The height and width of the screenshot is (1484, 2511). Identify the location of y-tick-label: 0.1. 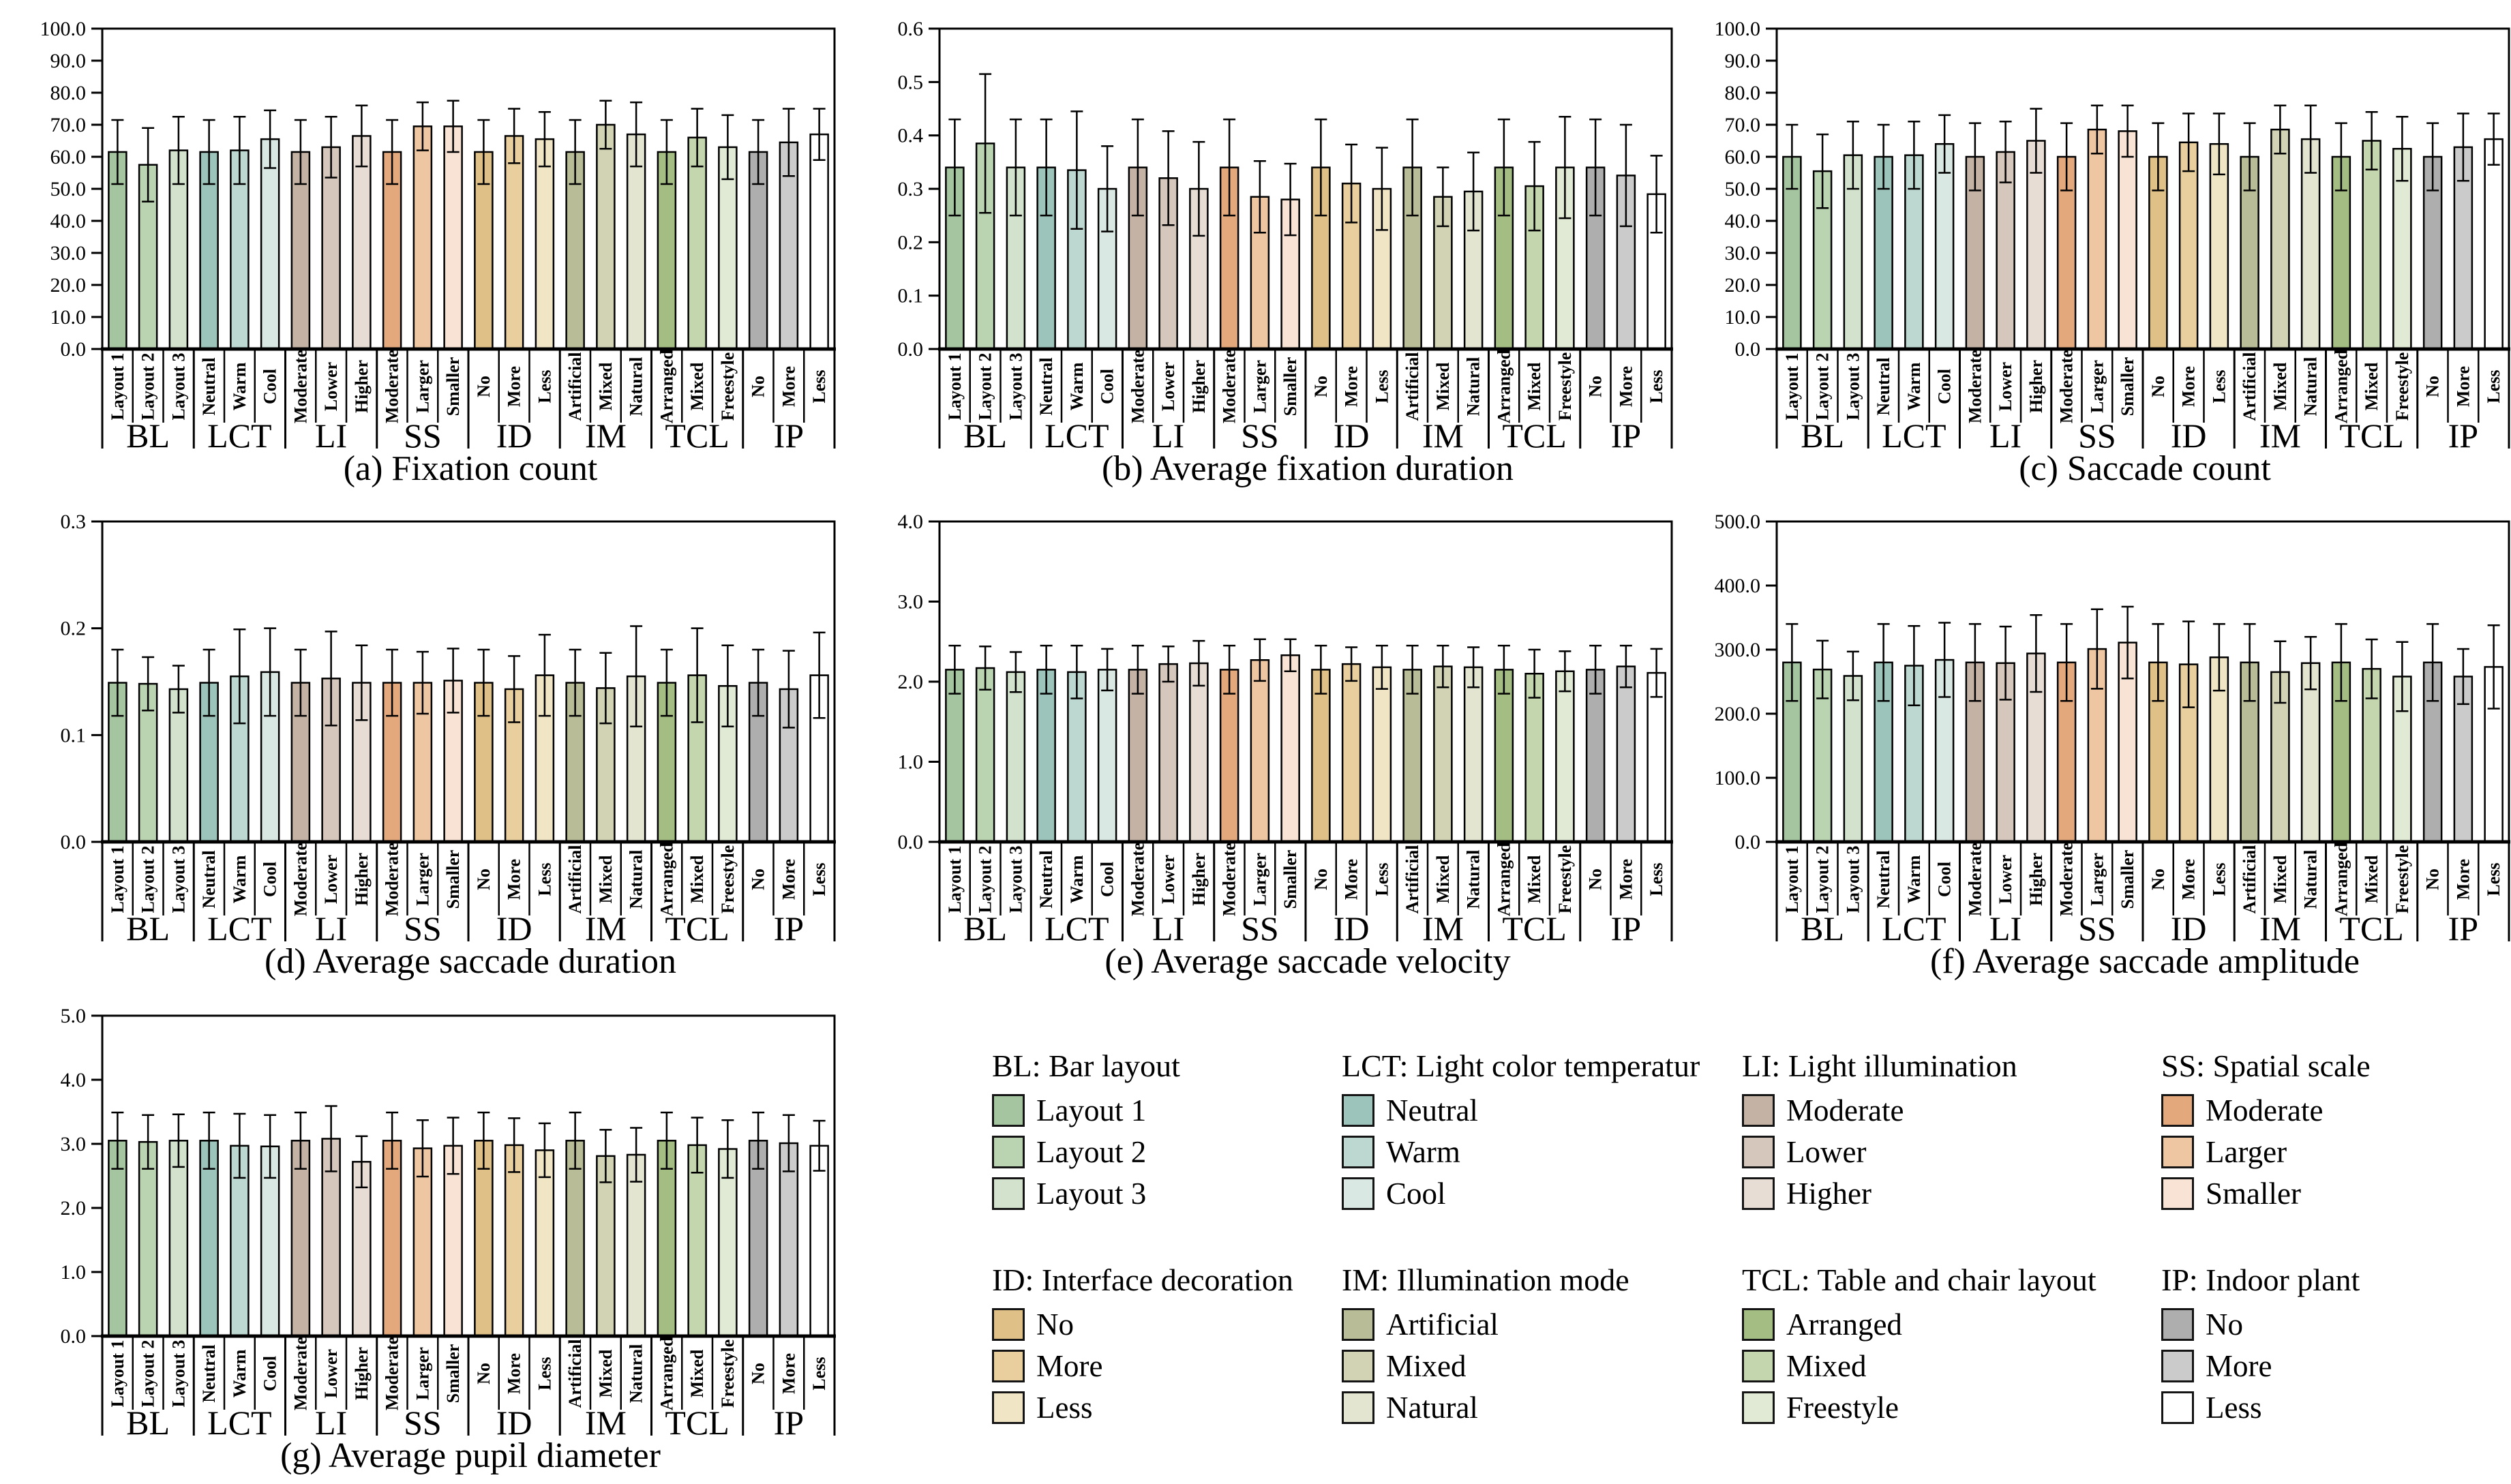
(911, 296).